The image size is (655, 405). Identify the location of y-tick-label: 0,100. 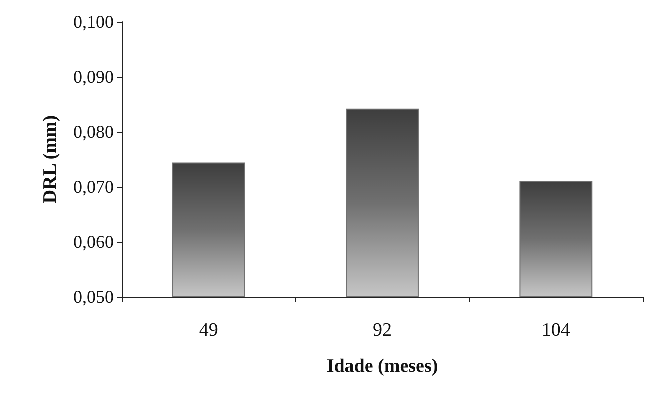
(94, 22).